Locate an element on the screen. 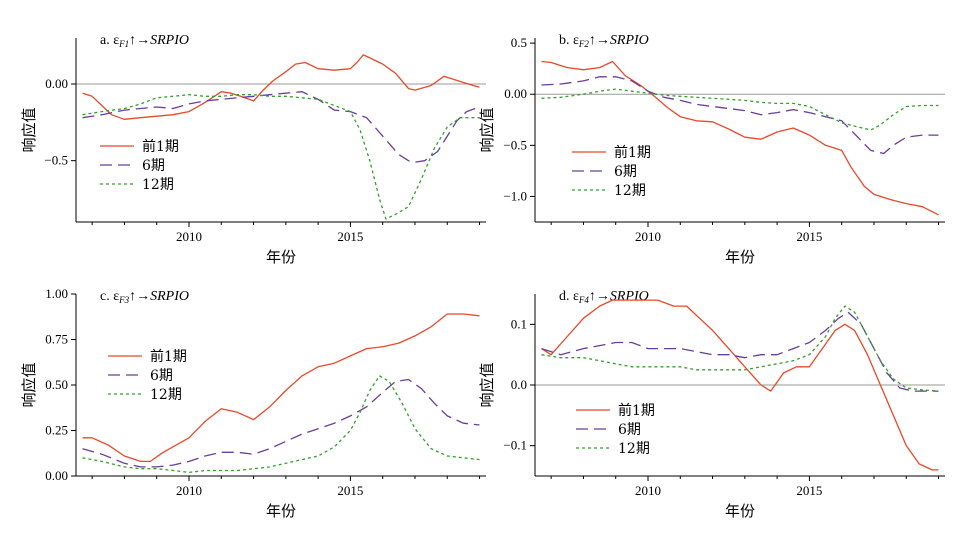  y-tick-label: 0.5 is located at coordinates (519, 42).